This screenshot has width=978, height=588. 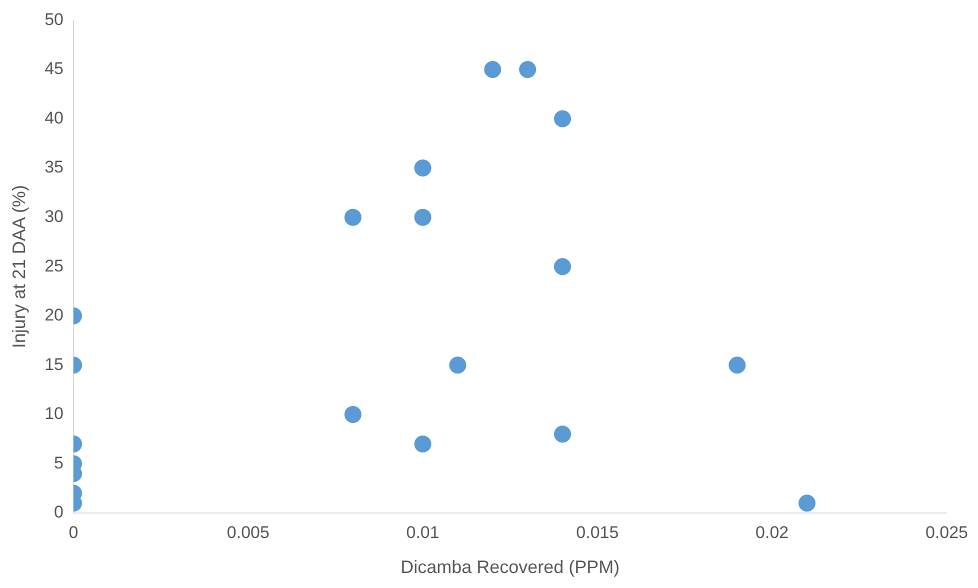 What do you see at coordinates (54, 68) in the screenshot?
I see `y-tick-label: 45` at bounding box center [54, 68].